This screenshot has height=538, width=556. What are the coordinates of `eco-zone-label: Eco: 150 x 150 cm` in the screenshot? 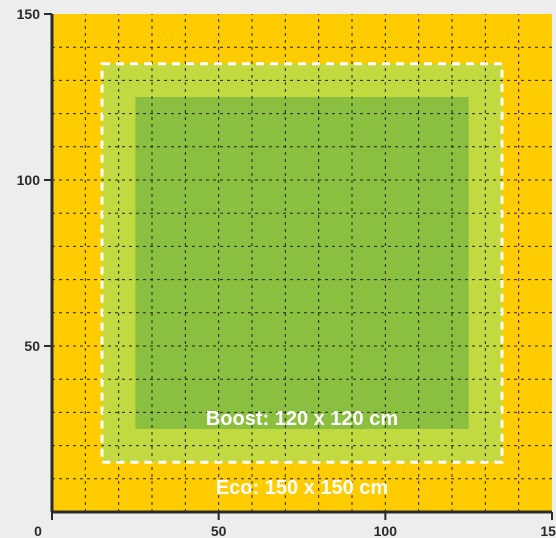 It's located at (302, 488).